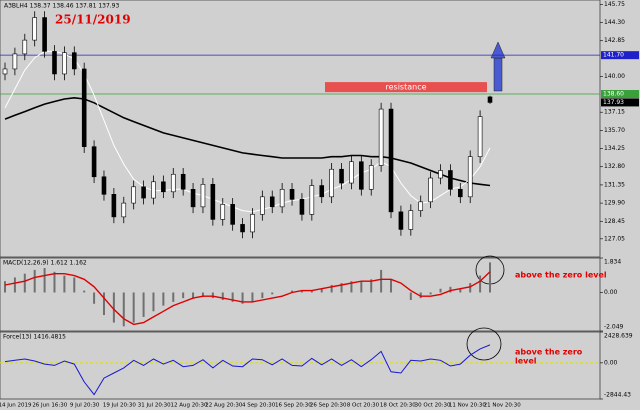 Image resolution: width=640 pixels, height=410 pixels. Describe the element at coordinates (61, 6) in the screenshot. I see `chart-title: A3BLH4 138.37 138.46 137.81 137.93` at that location.